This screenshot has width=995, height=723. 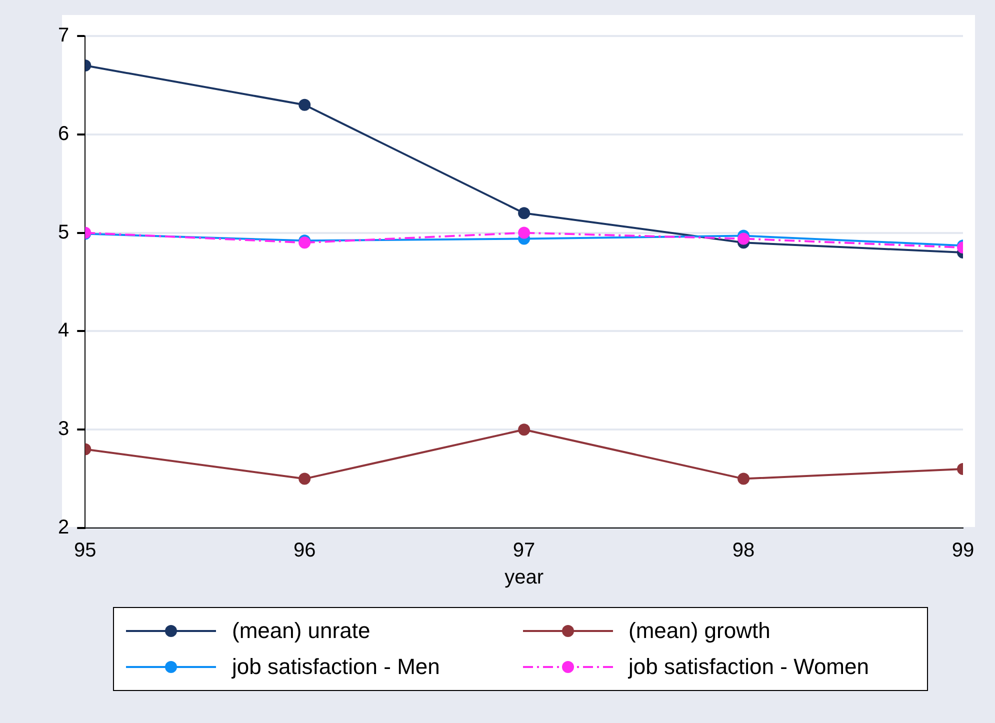 I want to click on y-tick-label: 2, so click(x=64, y=527).